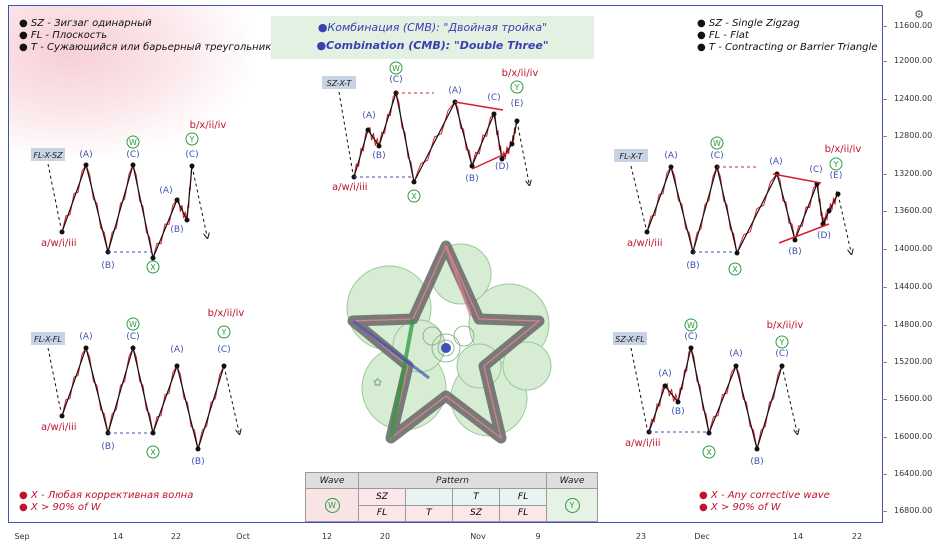 This screenshot has width=932, height=550. Describe the element at coordinates (913, 436) in the screenshot. I see `y-tick-label: 16000.00` at that location.